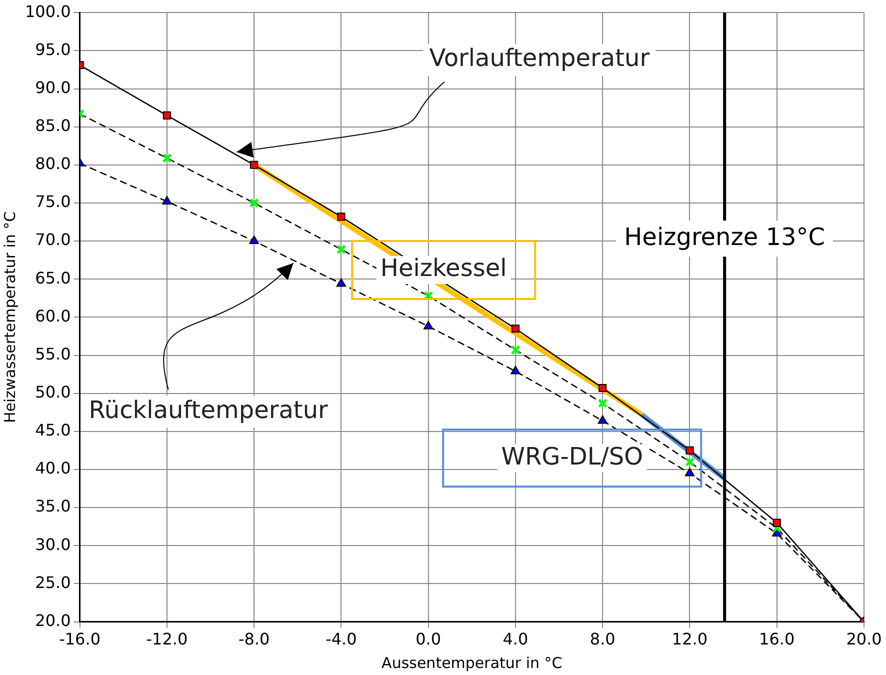 The image size is (886, 675). I want to click on y-tick-label: 25.0, so click(53, 582).